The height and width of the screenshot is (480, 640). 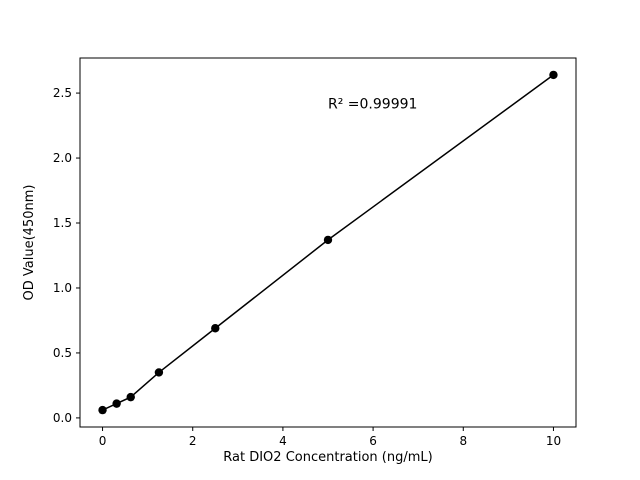 I want to click on x-tick-label: 6, so click(x=373, y=441).